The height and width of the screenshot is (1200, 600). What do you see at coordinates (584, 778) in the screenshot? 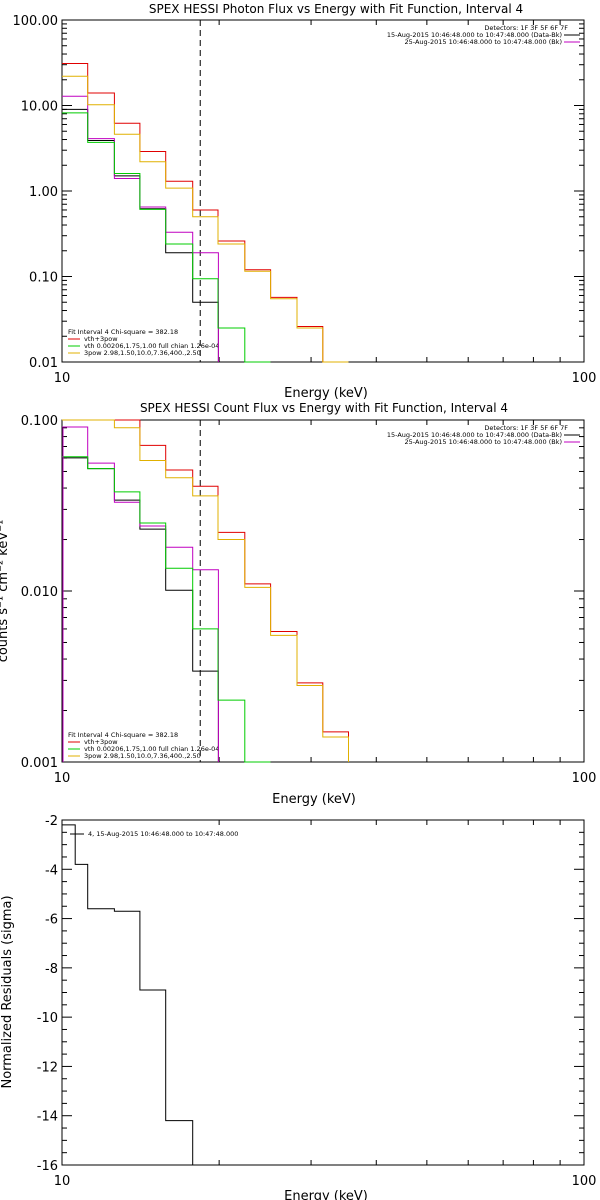
I see `count-flux-x-tick-label: 100` at bounding box center [584, 778].